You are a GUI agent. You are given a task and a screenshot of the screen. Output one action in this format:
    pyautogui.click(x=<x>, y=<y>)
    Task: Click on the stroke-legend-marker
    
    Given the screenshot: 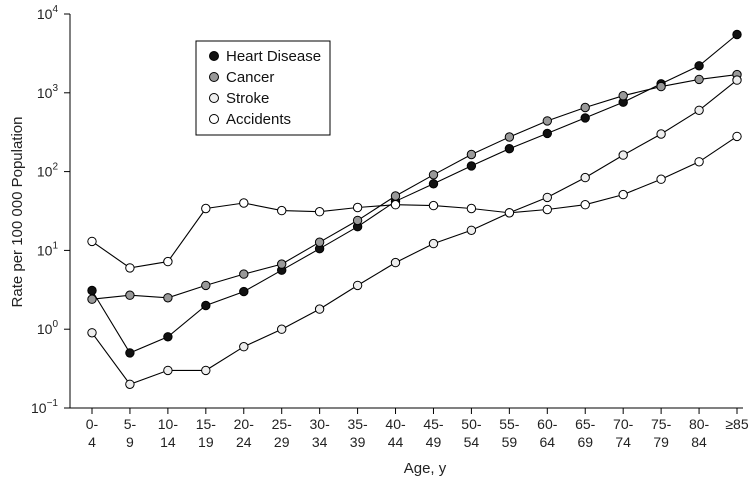 What is the action you would take?
    pyautogui.click(x=214, y=98)
    